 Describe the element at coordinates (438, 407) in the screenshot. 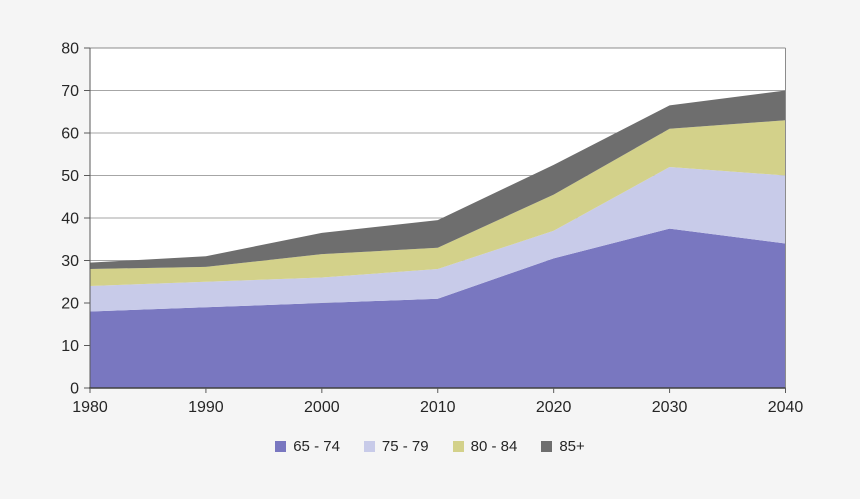

I see `x-tick-label: 2010` at that location.